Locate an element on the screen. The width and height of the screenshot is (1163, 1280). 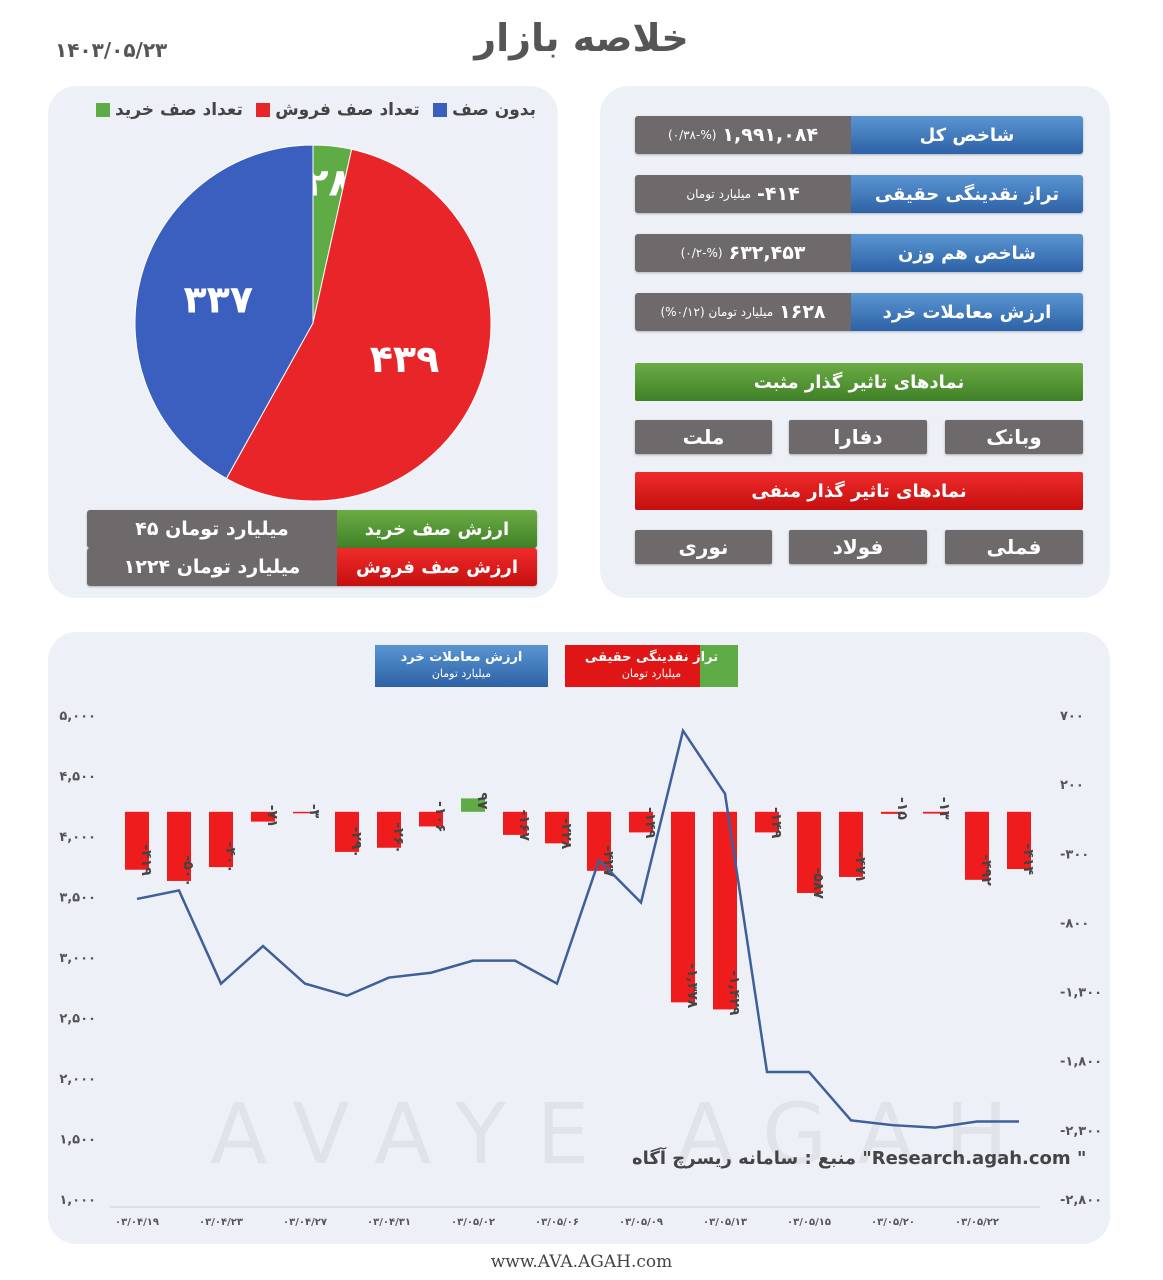
legend-label: بدون صف is located at coordinates (494, 110).